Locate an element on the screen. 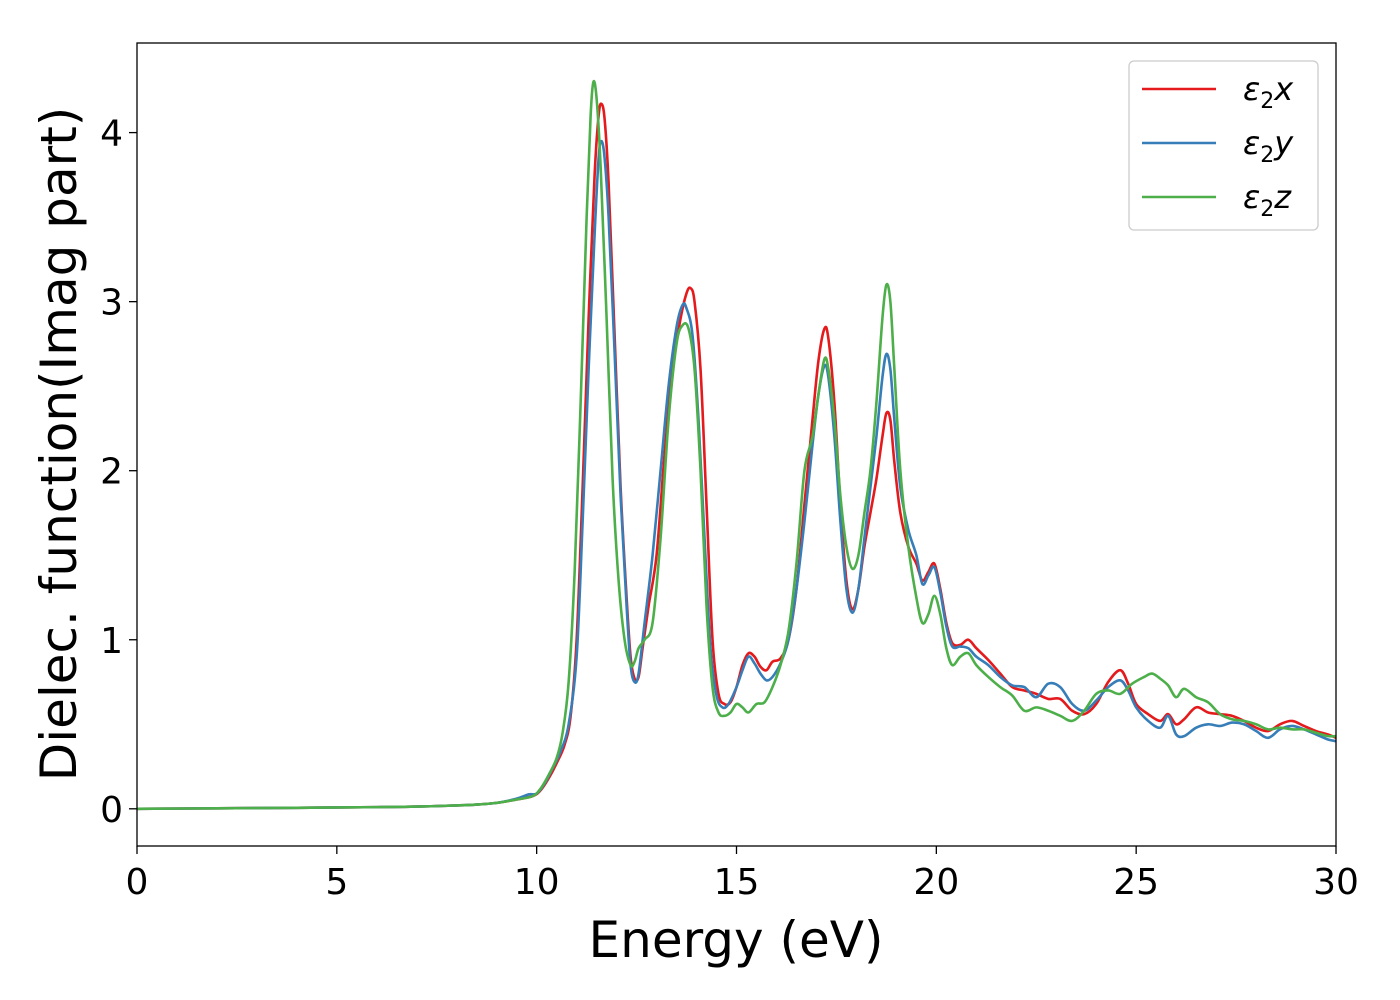 The height and width of the screenshot is (1000, 1400). x-tick-label: 30 is located at coordinates (1336, 882).